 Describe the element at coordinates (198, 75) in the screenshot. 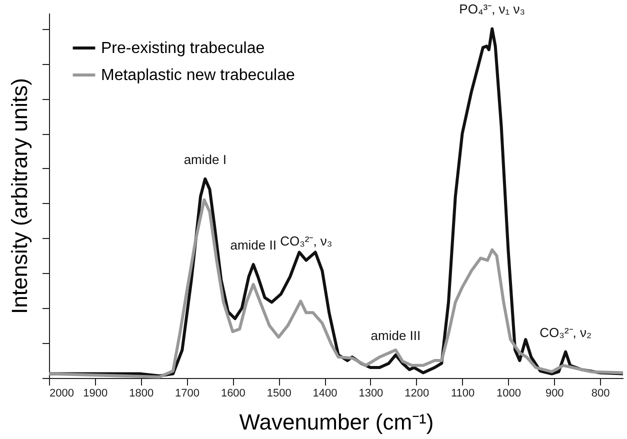

I see `legend-label: Metaplastic new trabeculae` at that location.